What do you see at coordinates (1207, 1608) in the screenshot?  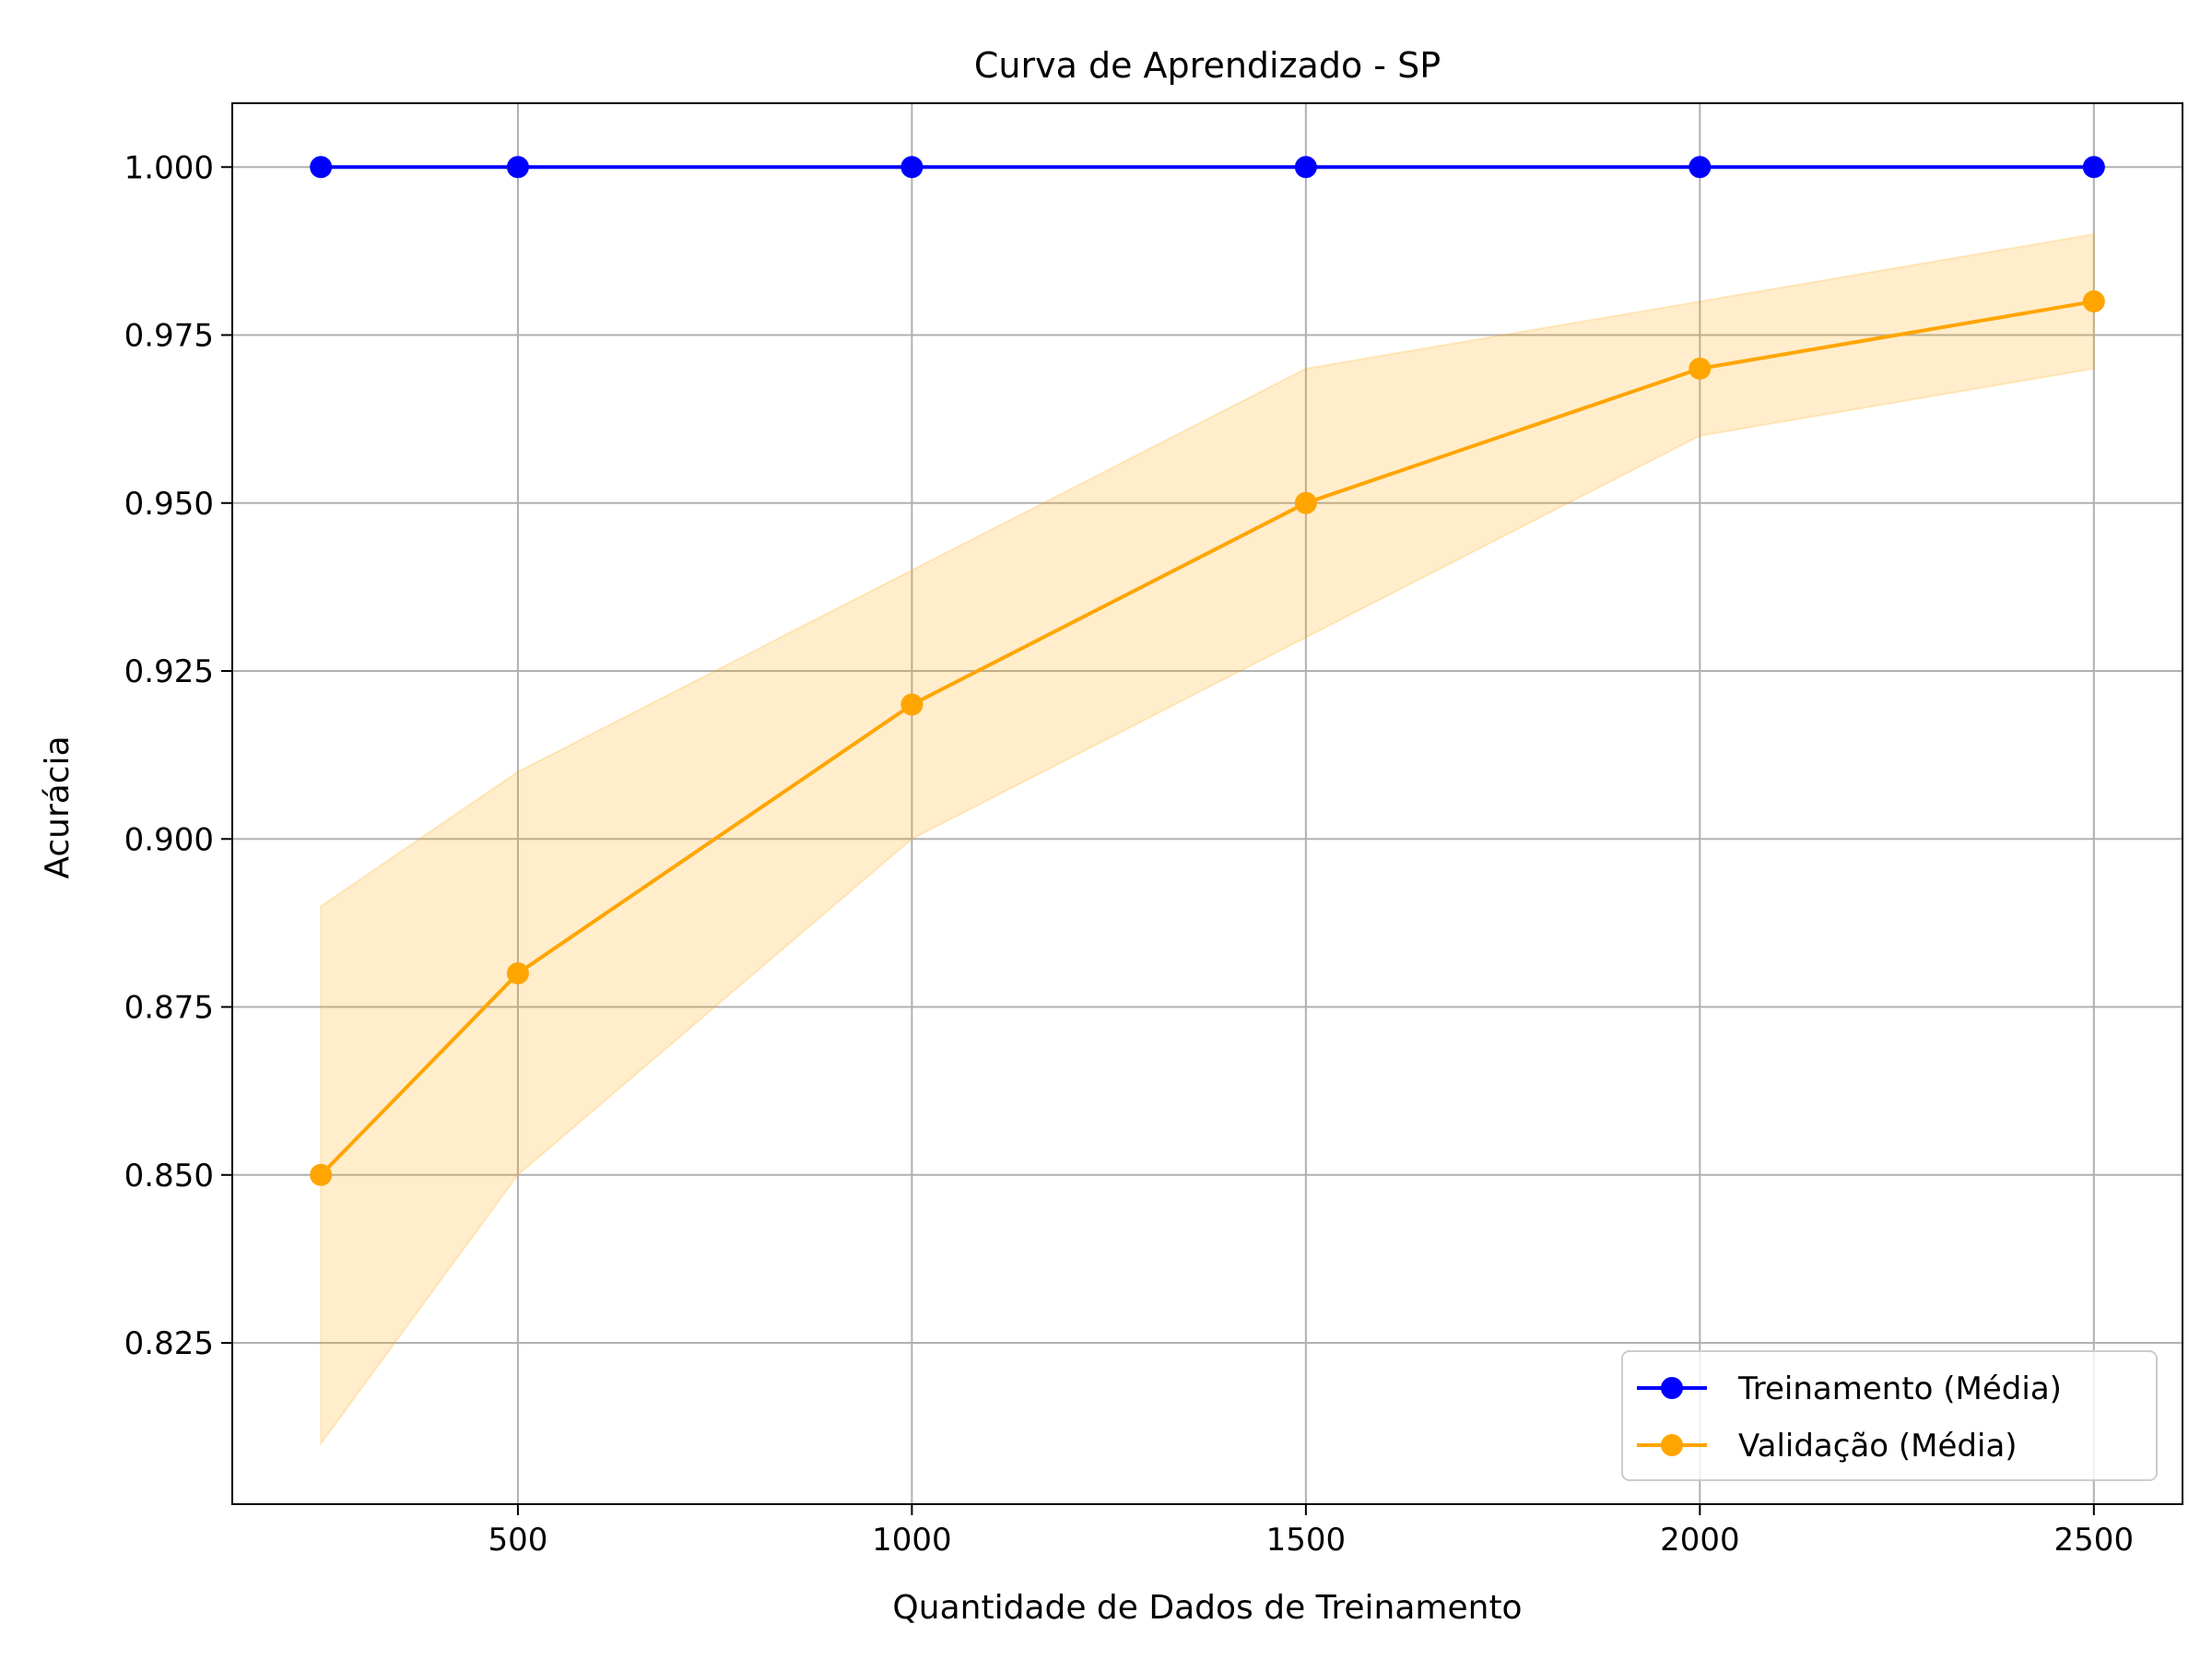 I see `x-axis-label: Quantidade de Dados de Treinamento` at bounding box center [1207, 1608].